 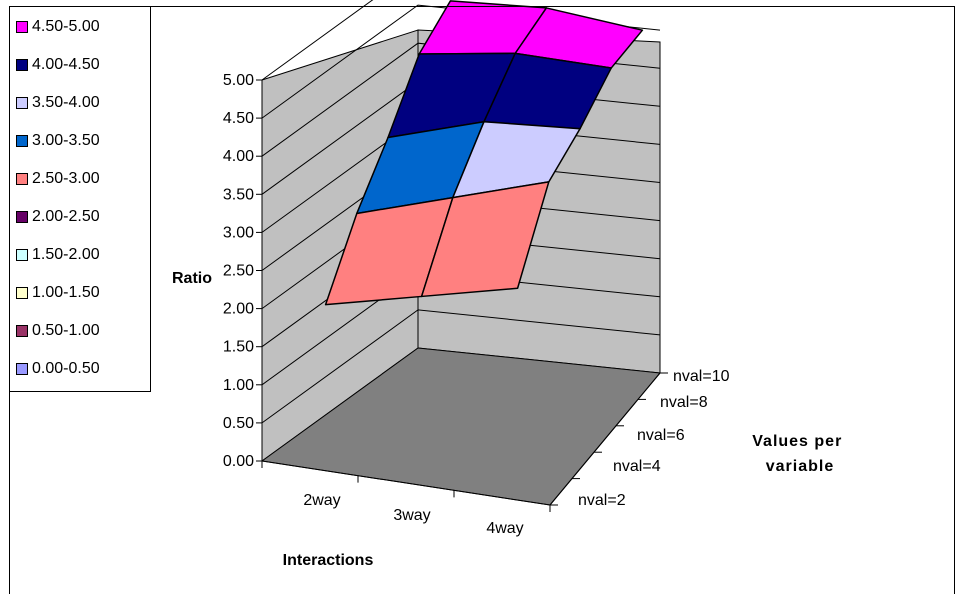 What do you see at coordinates (66, 64) in the screenshot?
I see `legend-label: 4.00-4.50` at bounding box center [66, 64].